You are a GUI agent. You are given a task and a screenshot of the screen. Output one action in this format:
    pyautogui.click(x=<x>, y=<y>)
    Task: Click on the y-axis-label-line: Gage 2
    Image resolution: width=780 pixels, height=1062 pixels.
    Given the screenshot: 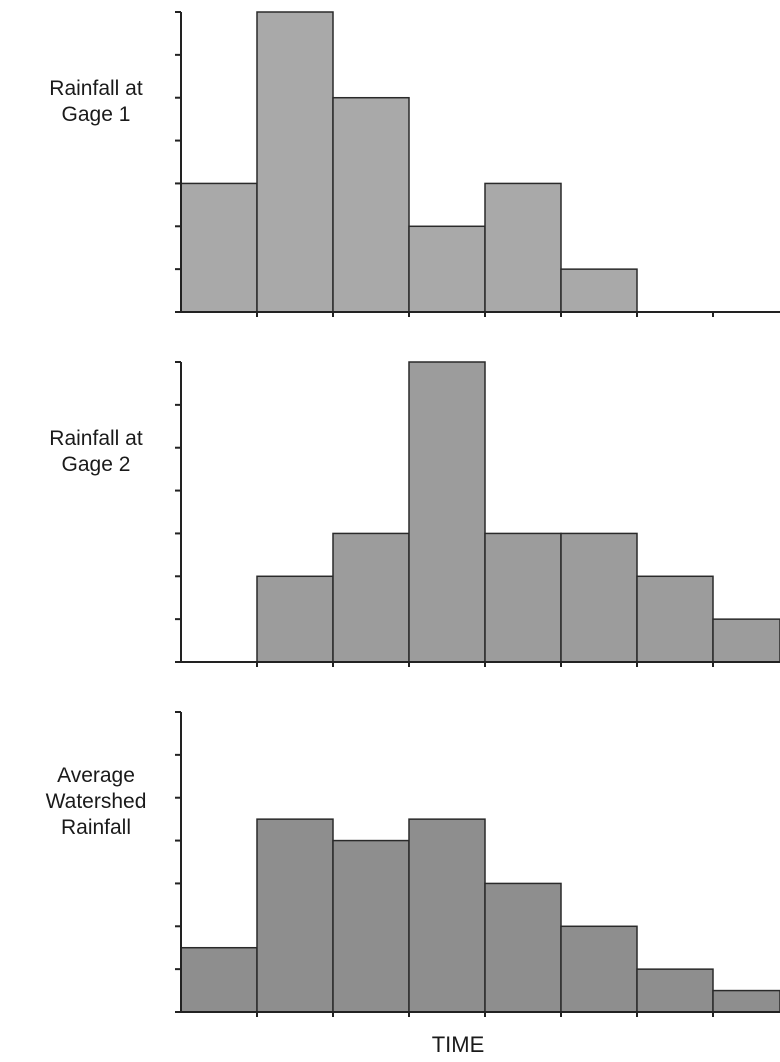 What is the action you would take?
    pyautogui.click(x=96, y=464)
    